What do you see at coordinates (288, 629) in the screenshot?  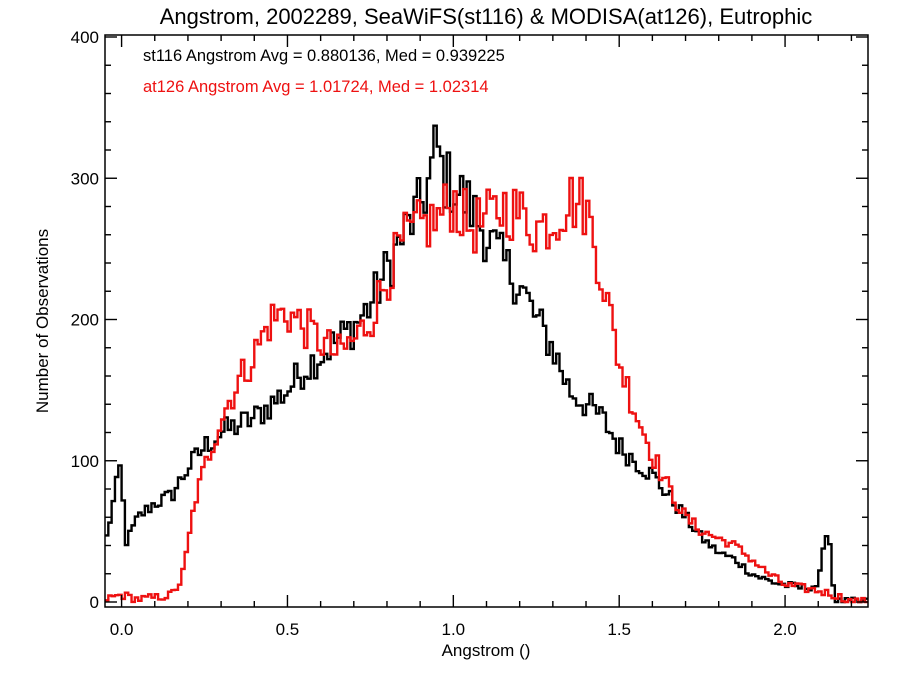 I see `x-tick-label: 0.5` at bounding box center [288, 629].